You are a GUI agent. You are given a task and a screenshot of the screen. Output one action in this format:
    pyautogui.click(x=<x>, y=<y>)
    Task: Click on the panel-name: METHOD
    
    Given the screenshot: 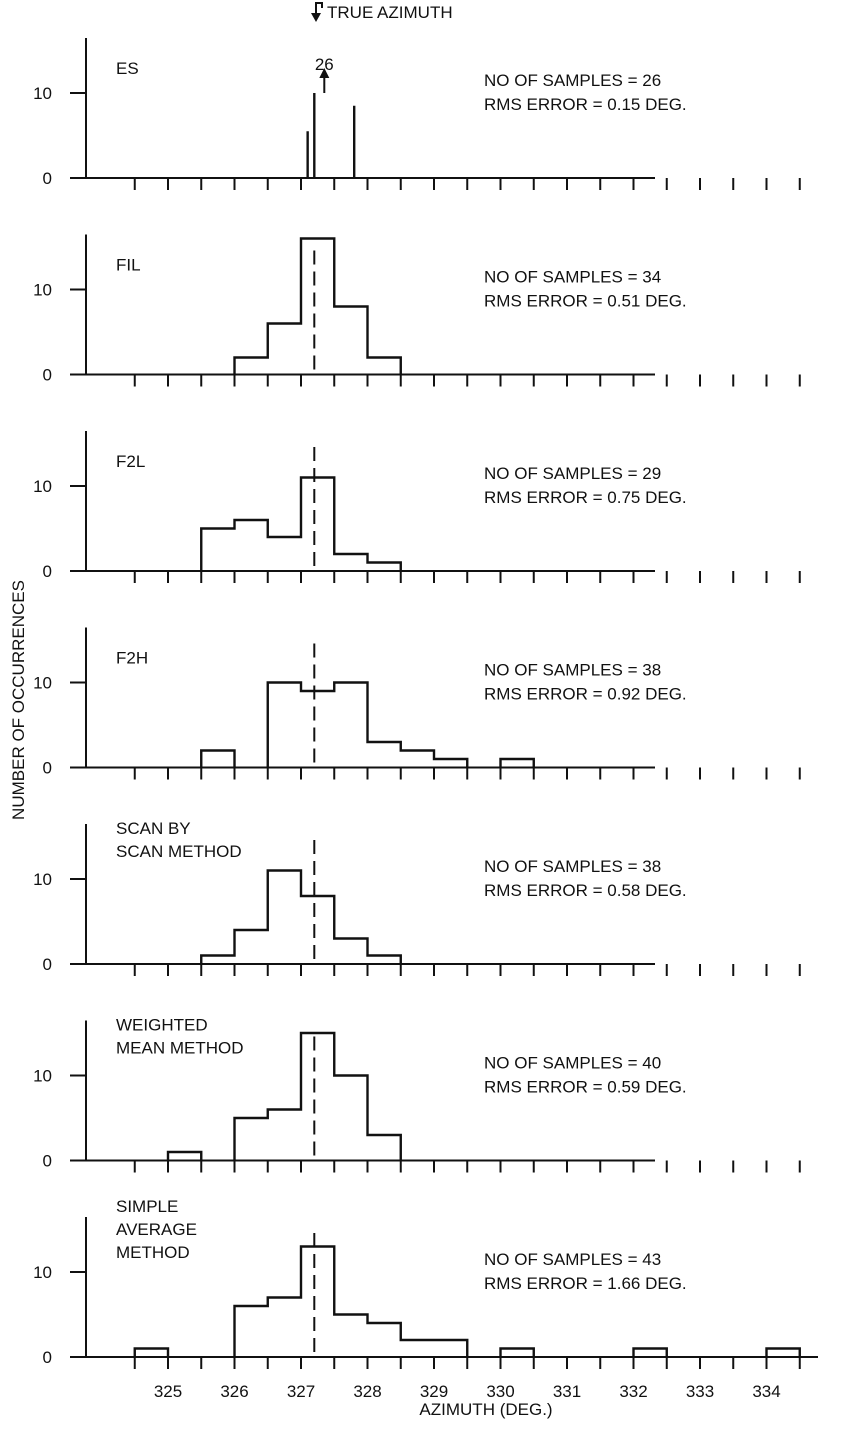 What is the action you would take?
    pyautogui.click(x=153, y=1252)
    